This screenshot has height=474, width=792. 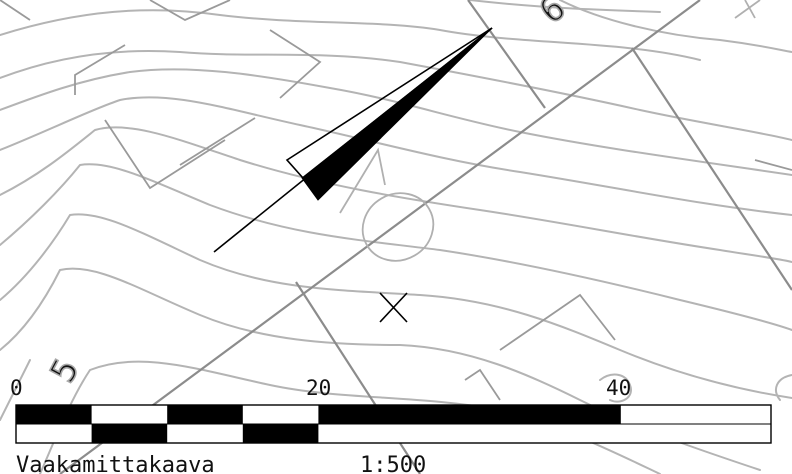 I want to click on contour-label: 5, so click(x=65, y=370).